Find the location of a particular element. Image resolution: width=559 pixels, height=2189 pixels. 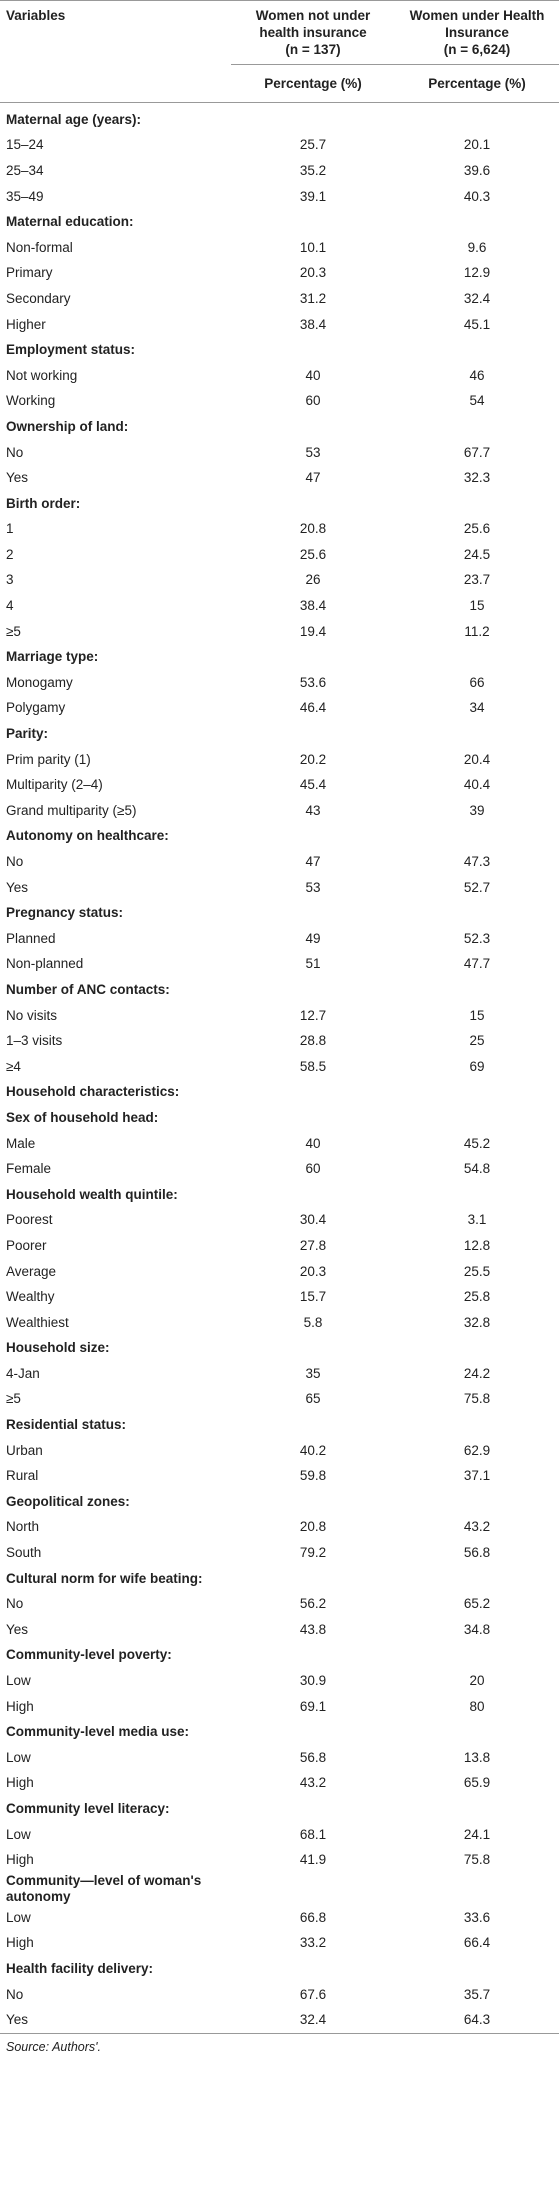

data-row: Non-formal 10.1 9.6 is located at coordinates (279, 248).